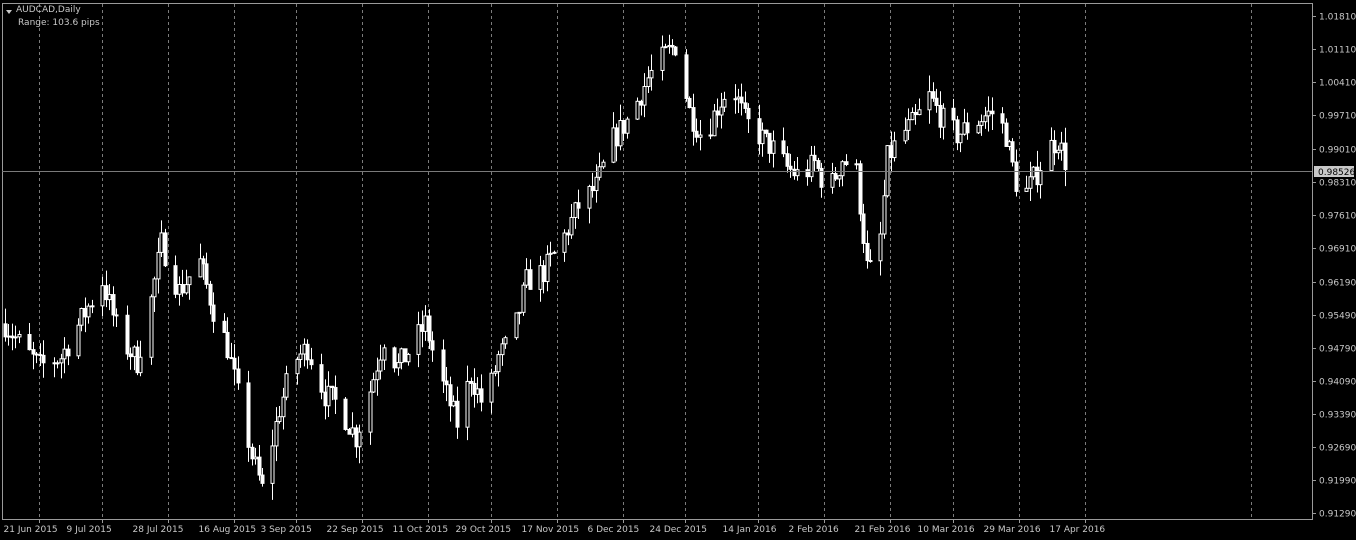  I want to click on y-tick-label: 0.92690, so click(1337, 449).